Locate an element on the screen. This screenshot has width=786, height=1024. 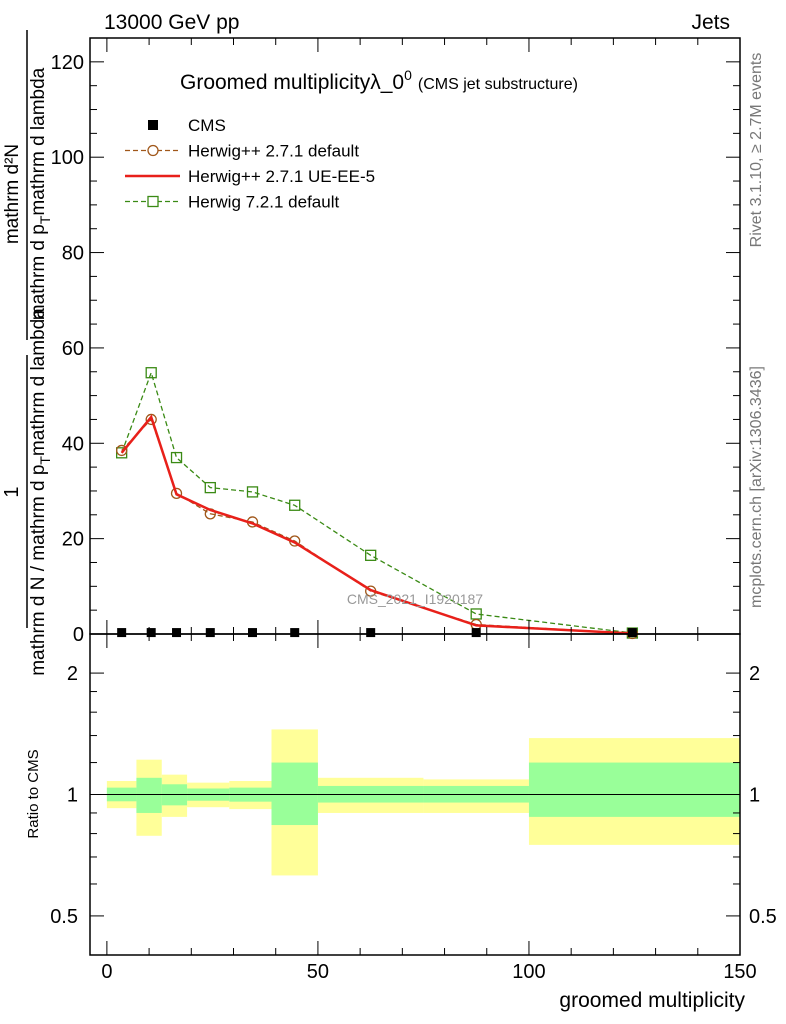
side-rivet-label: Rivet 3.1.10, ≥ 2.7M events is located at coordinates (756, 150).